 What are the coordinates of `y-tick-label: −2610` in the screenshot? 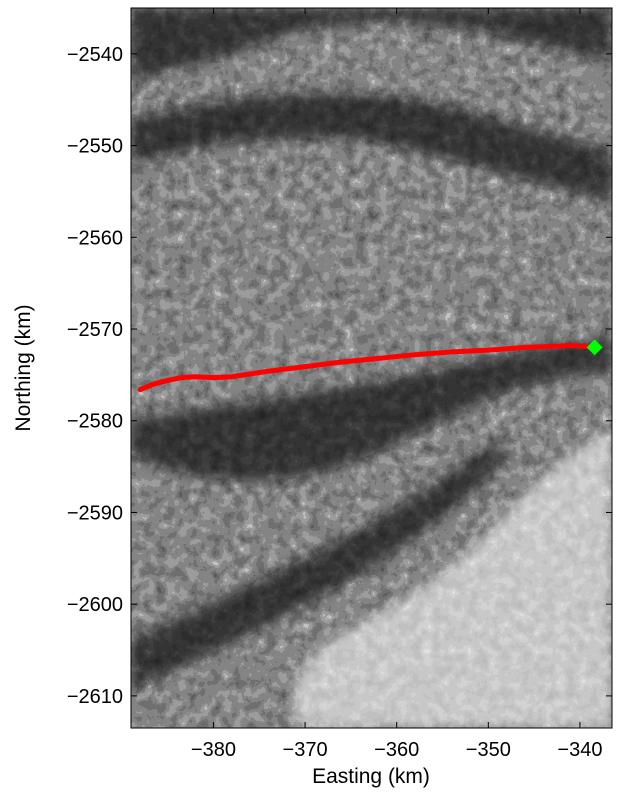 It's located at (95, 697).